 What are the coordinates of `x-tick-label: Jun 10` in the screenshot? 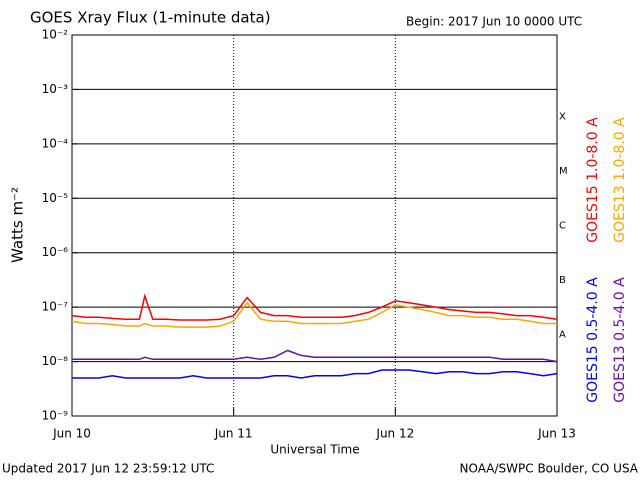 It's located at (71, 434).